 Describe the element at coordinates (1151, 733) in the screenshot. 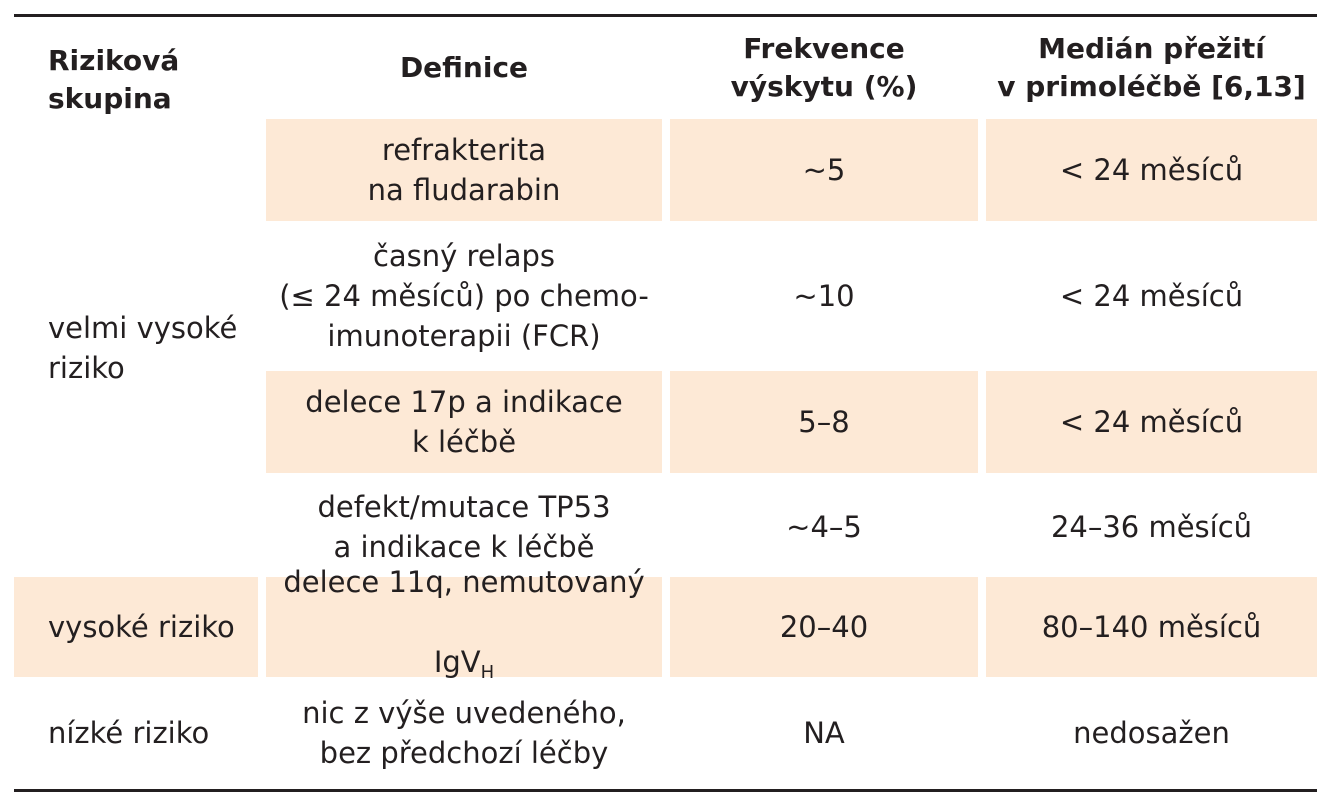

I see `survival-cell: nedosažen` at that location.